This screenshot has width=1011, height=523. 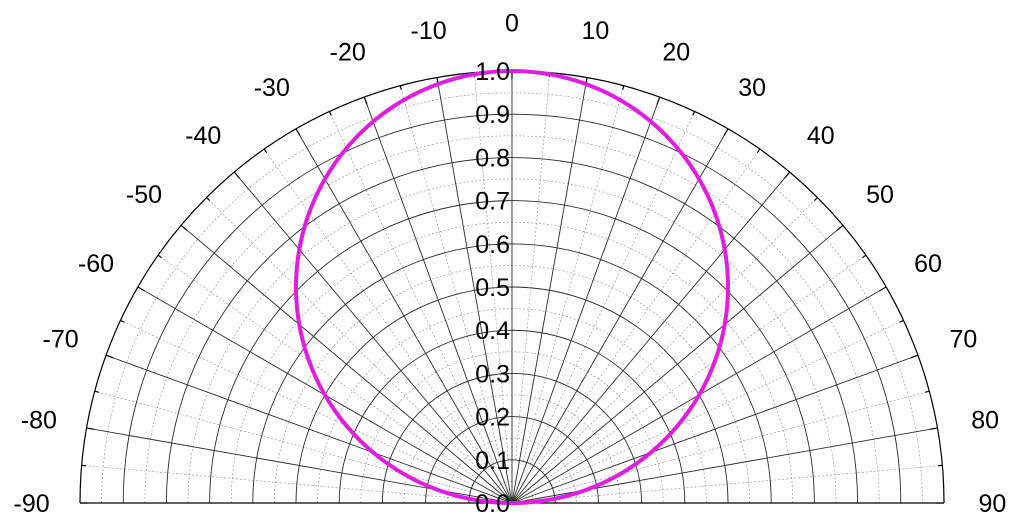 I want to click on radial-tick-label: 0.6, so click(x=492, y=245).